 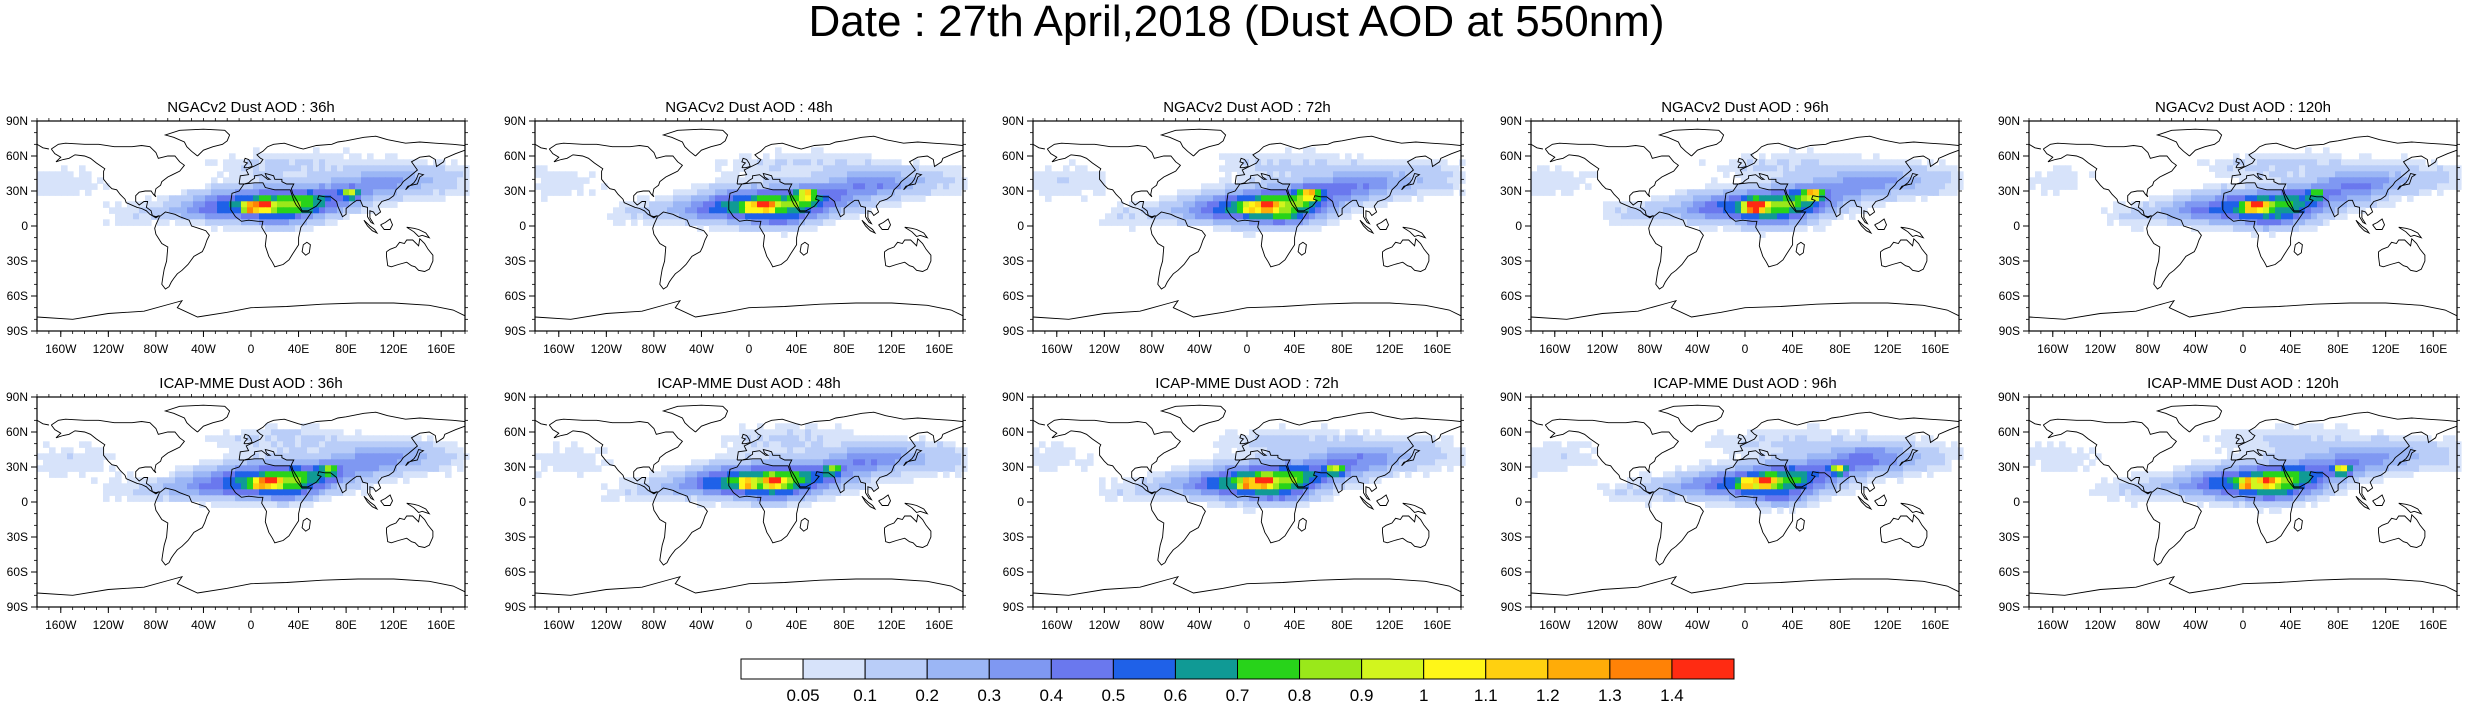 I want to click on x-tick-label: 120E, so click(x=892, y=625).